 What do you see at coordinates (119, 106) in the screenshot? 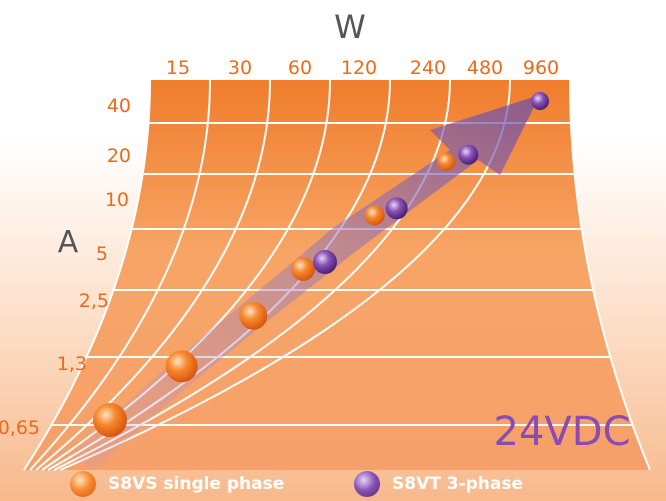
I see `y-tick-label: 40` at bounding box center [119, 106].